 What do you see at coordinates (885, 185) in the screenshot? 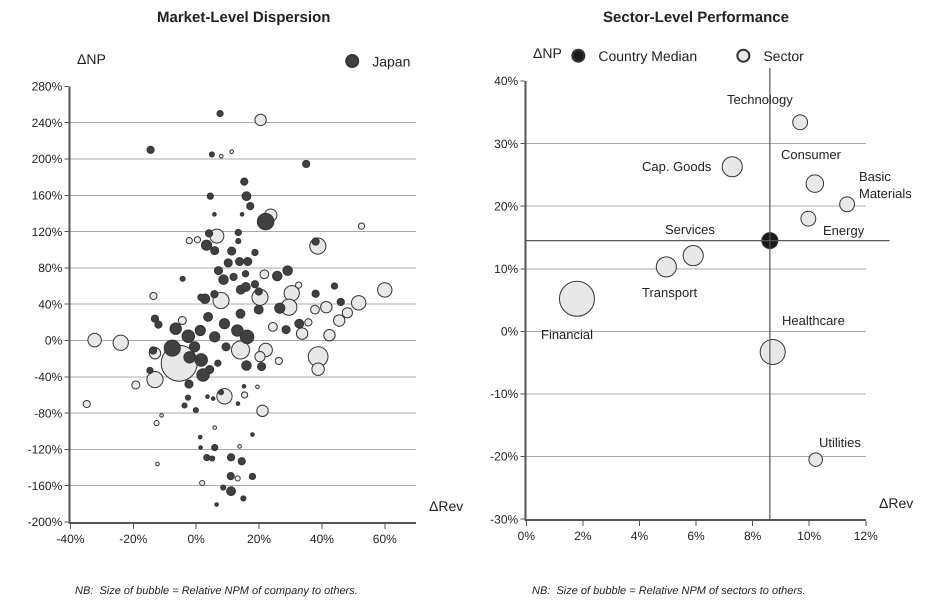
I see `annotation: Basic Materials` at bounding box center [885, 185].